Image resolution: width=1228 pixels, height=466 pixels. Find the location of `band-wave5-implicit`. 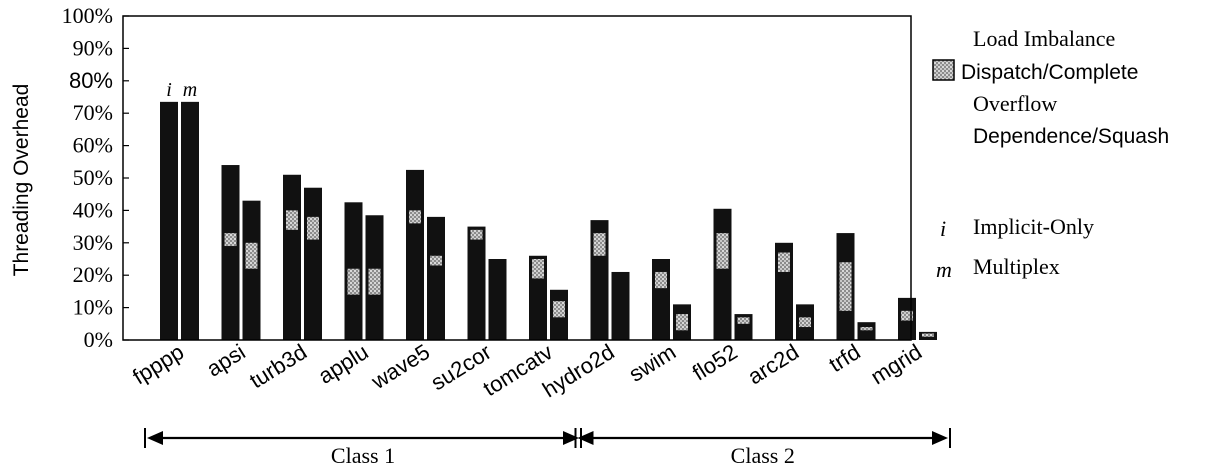

band-wave5-implicit is located at coordinates (415, 217).